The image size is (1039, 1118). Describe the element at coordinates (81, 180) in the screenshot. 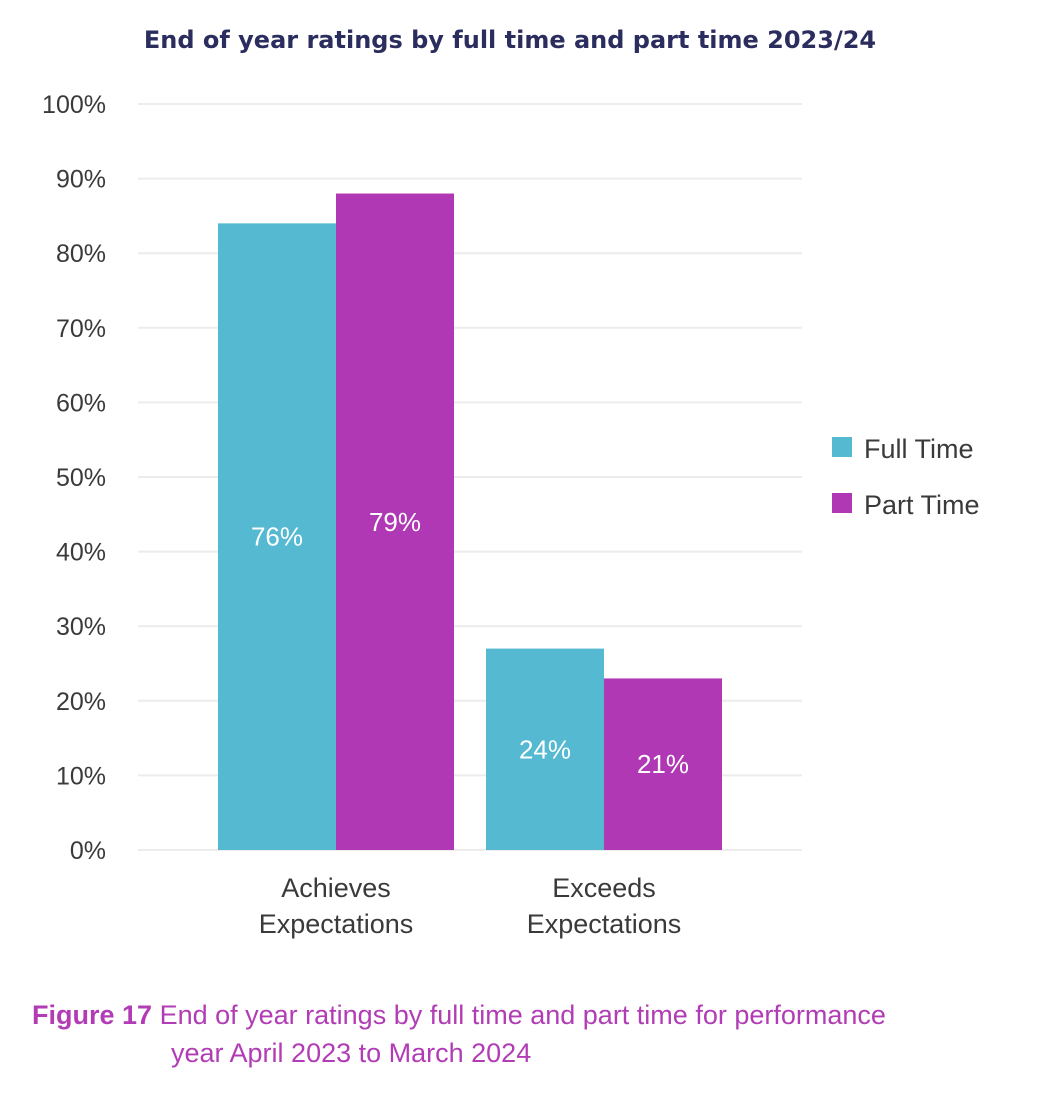

I see `y-tick-label: 90%` at that location.